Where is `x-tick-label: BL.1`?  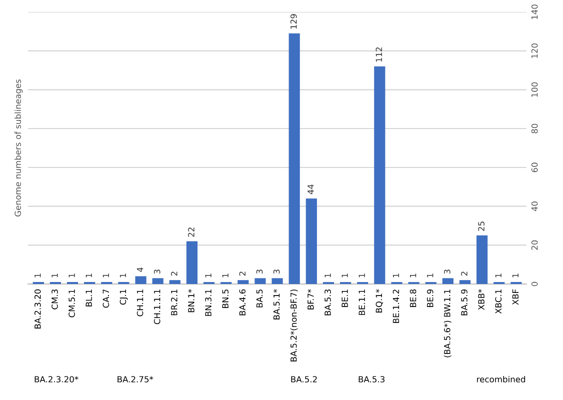
x-tick-label: BL.1 is located at coordinates (89, 298).